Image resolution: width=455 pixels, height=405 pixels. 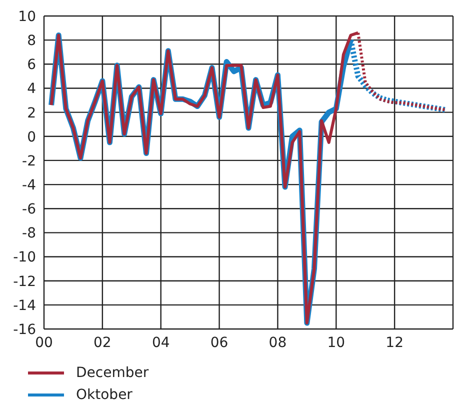 I want to click on legend-label: December, so click(x=112, y=373).